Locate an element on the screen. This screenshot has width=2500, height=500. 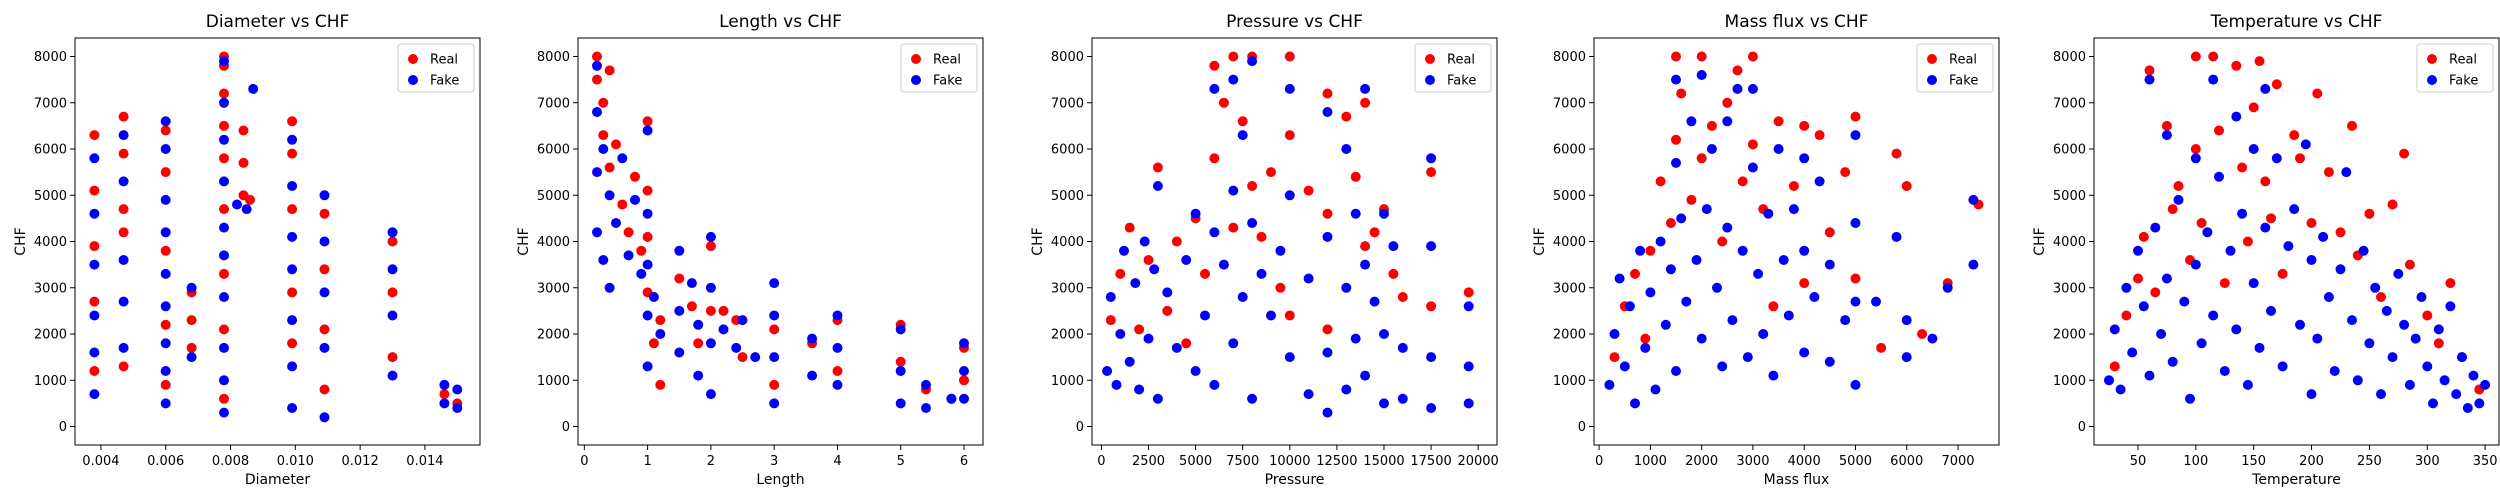
x-tick-label: 0.010 is located at coordinates (295, 461).